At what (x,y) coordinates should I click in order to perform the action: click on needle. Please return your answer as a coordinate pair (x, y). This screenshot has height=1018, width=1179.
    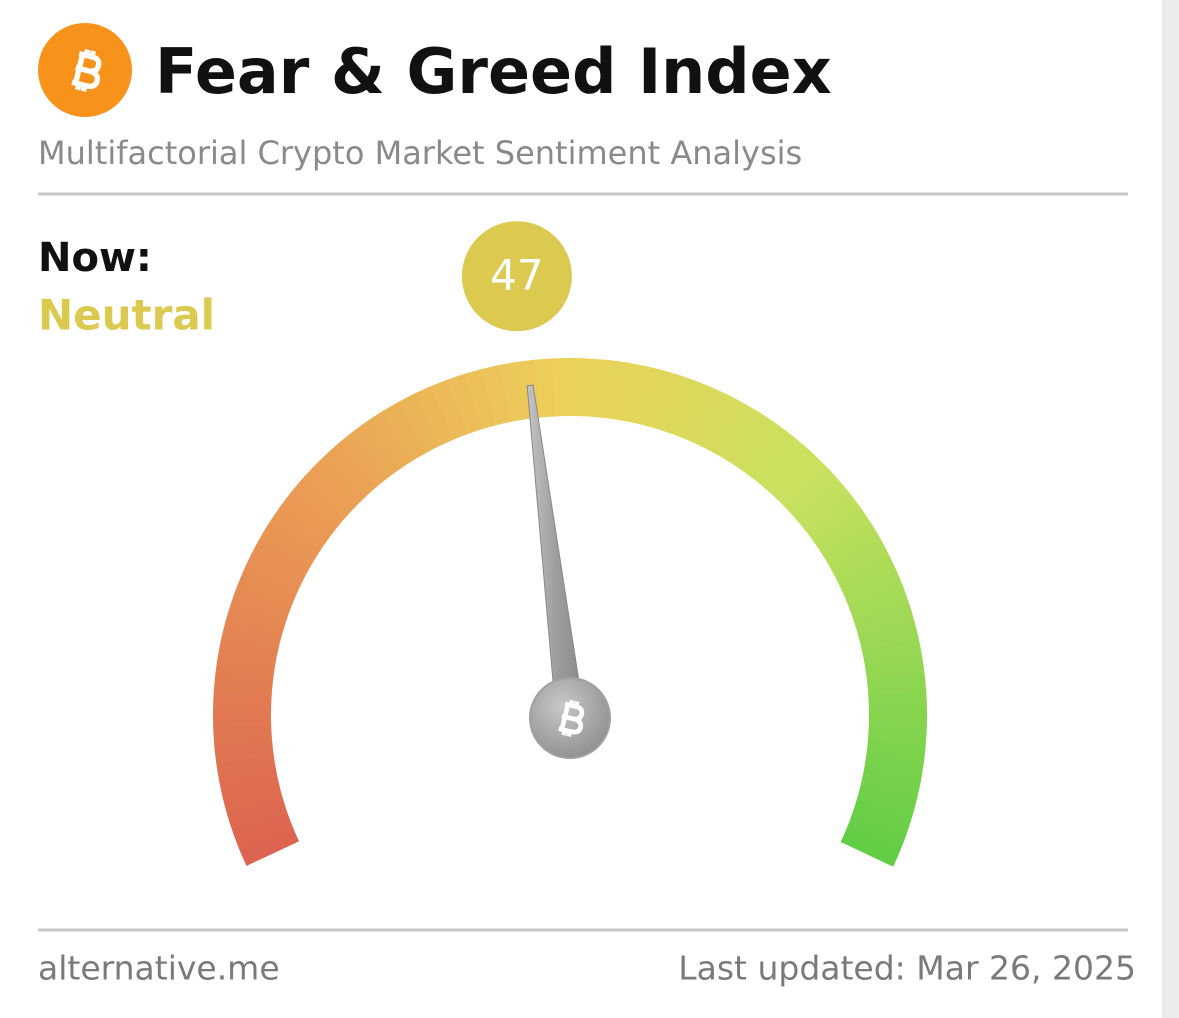
    Looking at the image, I should click on (555, 551).